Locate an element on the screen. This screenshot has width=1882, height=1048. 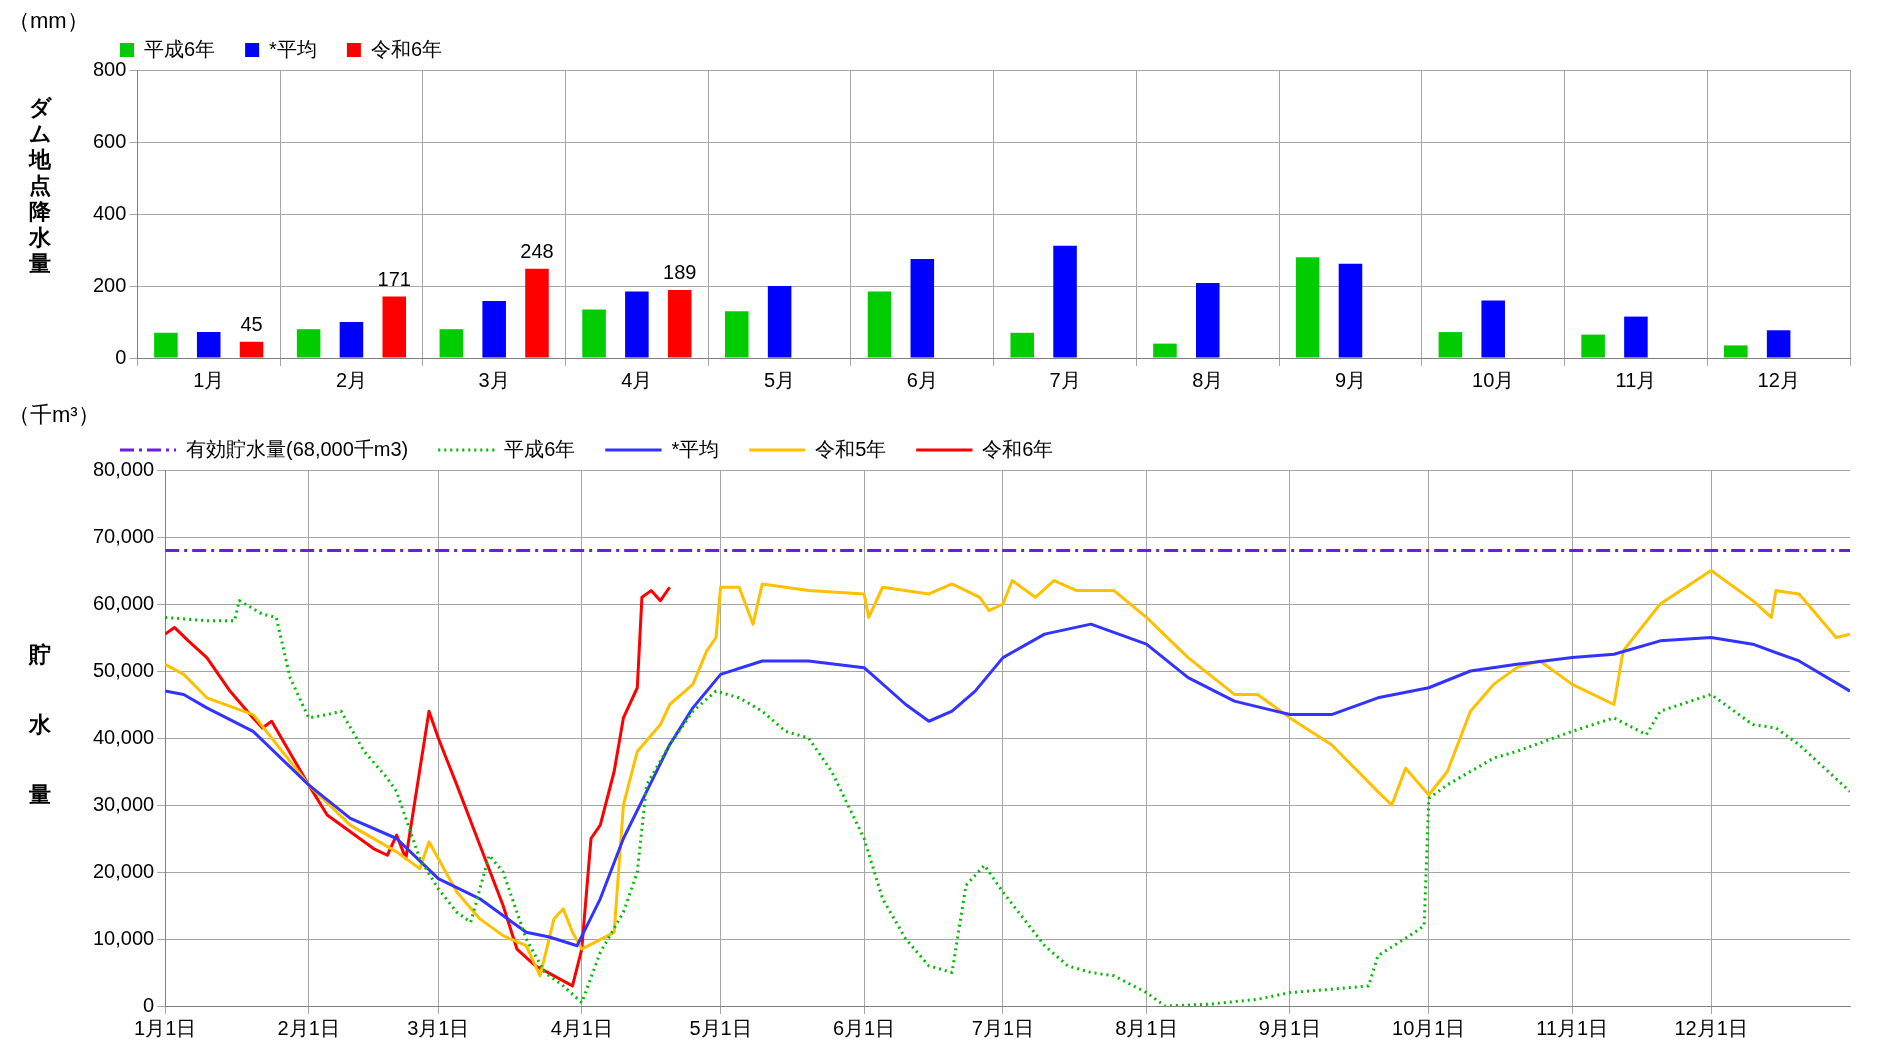
x-tick-label: 11月 is located at coordinates (1636, 379).